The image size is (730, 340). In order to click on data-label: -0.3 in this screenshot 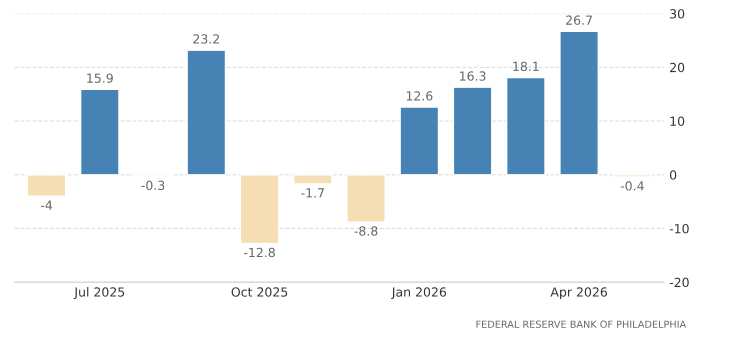, I will do `click(152, 185)`.